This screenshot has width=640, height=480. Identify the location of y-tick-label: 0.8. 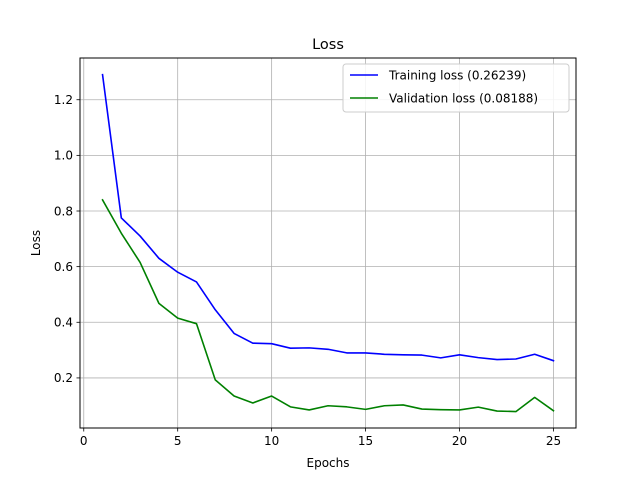
(63, 211).